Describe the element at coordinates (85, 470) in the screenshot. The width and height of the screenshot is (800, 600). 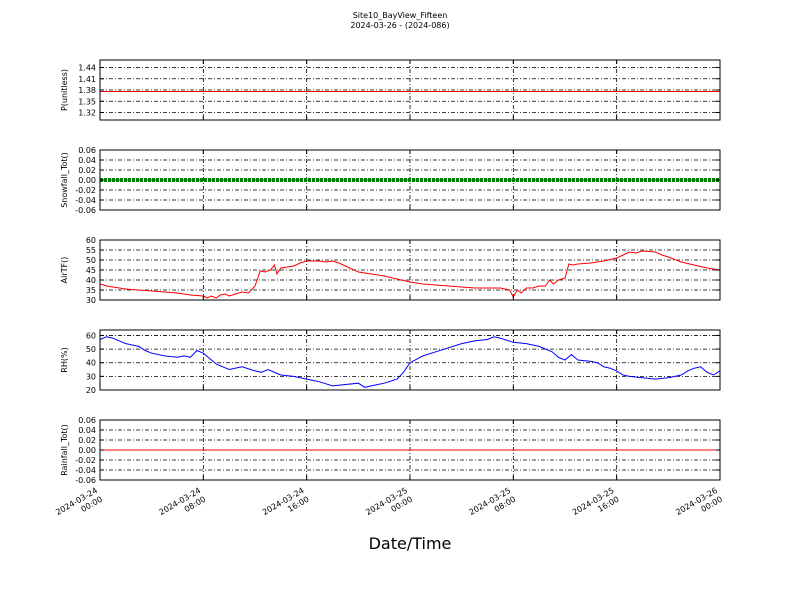
I see `panel-4-ytick-label: -0.04` at that location.